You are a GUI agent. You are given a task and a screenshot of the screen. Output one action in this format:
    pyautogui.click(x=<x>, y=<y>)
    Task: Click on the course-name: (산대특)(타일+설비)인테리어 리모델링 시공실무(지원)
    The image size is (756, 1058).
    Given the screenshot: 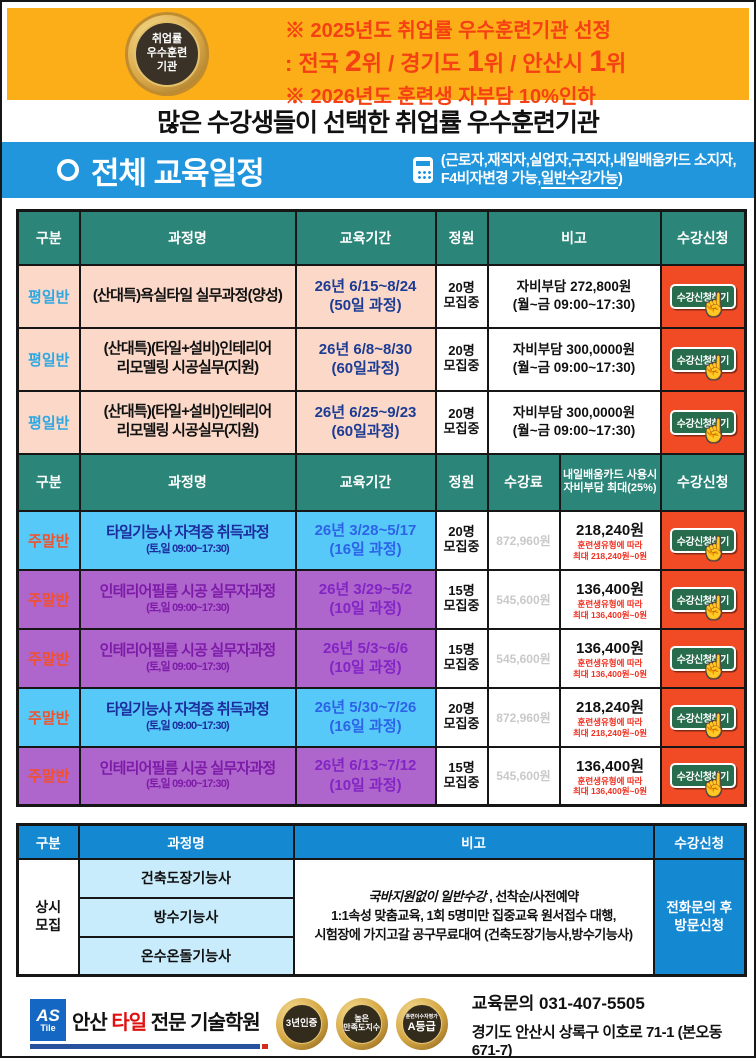 What is the action you would take?
    pyautogui.click(x=187, y=422)
    